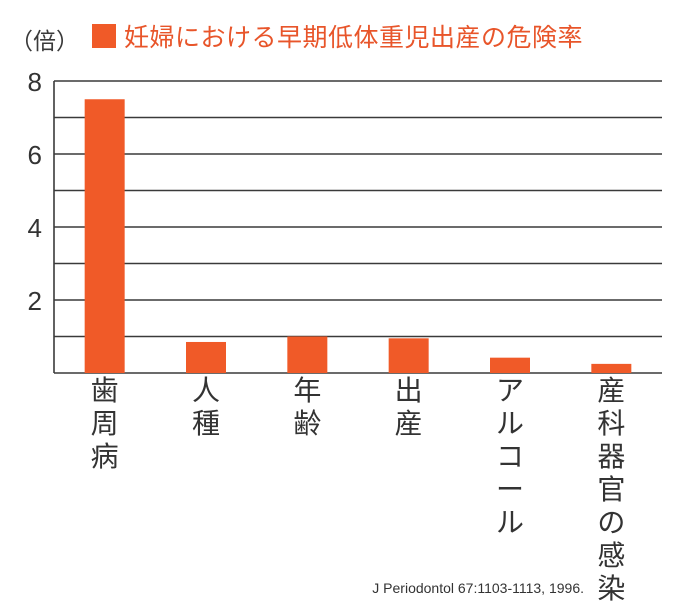 The image size is (676, 608). Describe the element at coordinates (611, 489) in the screenshot. I see `x-tick-label: 産科器官の感染` at that location.